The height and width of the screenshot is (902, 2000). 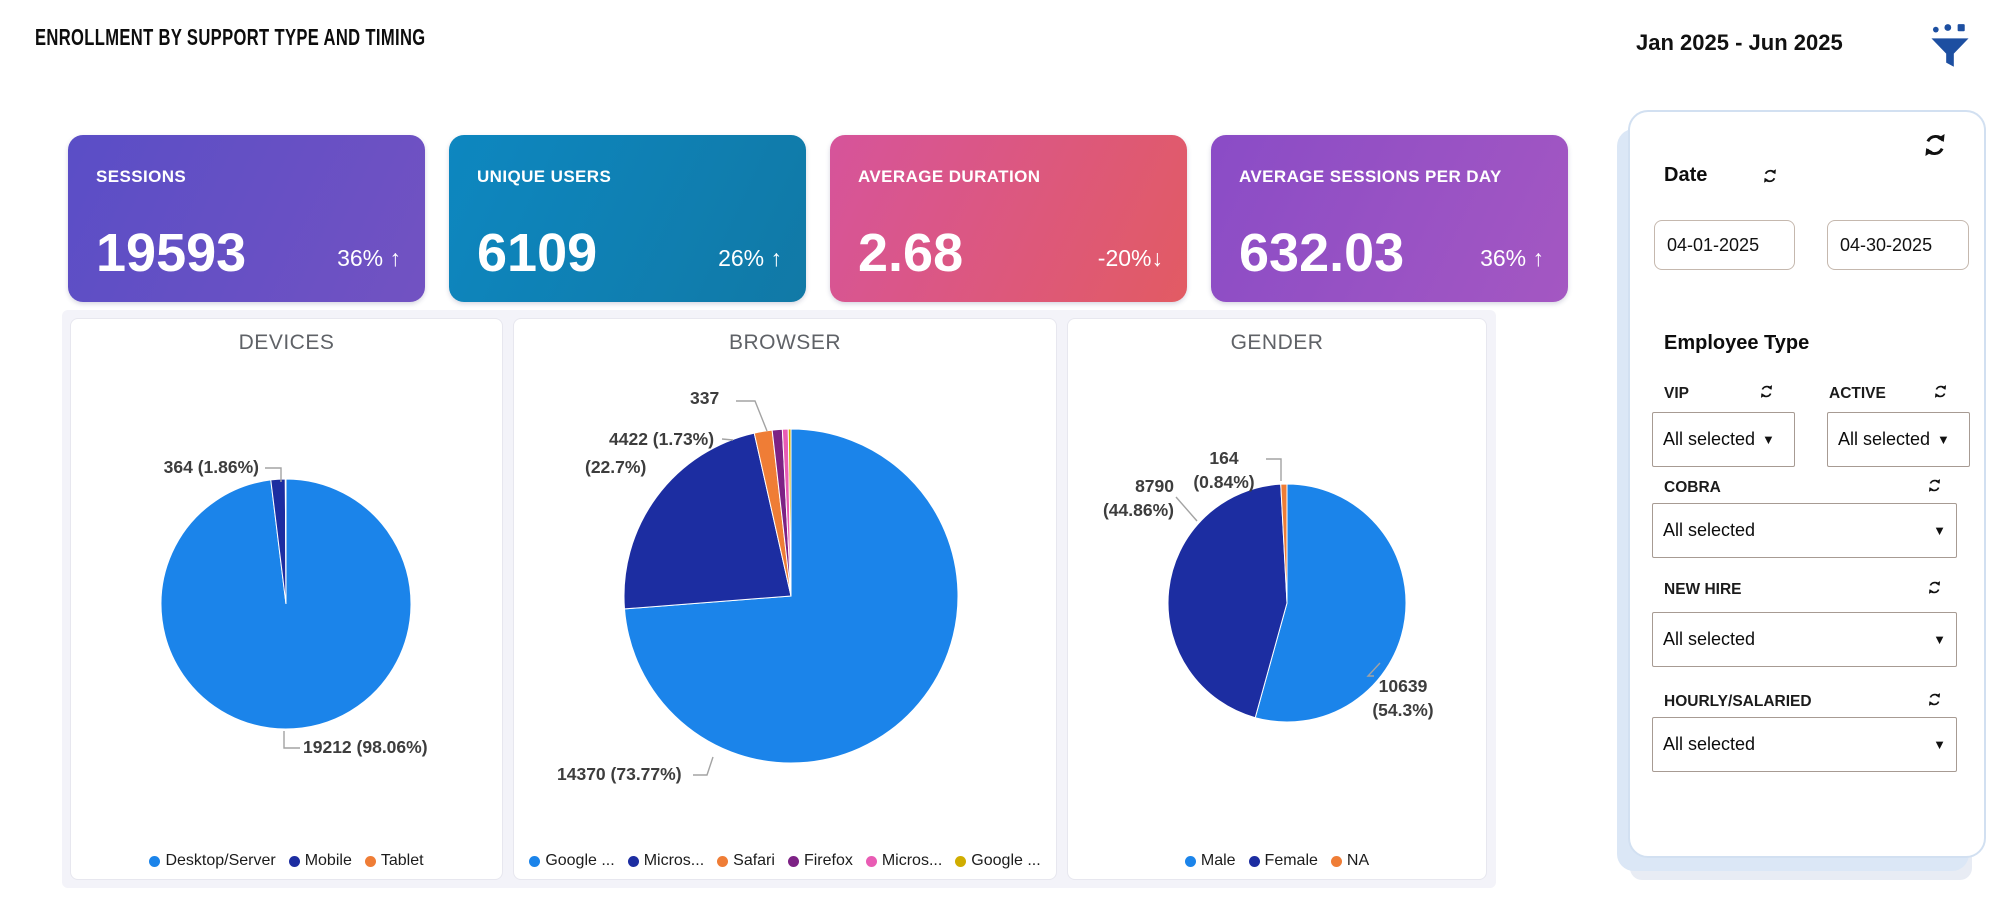 I want to click on gender-legend: Male Female NA, so click(x=1277, y=861).